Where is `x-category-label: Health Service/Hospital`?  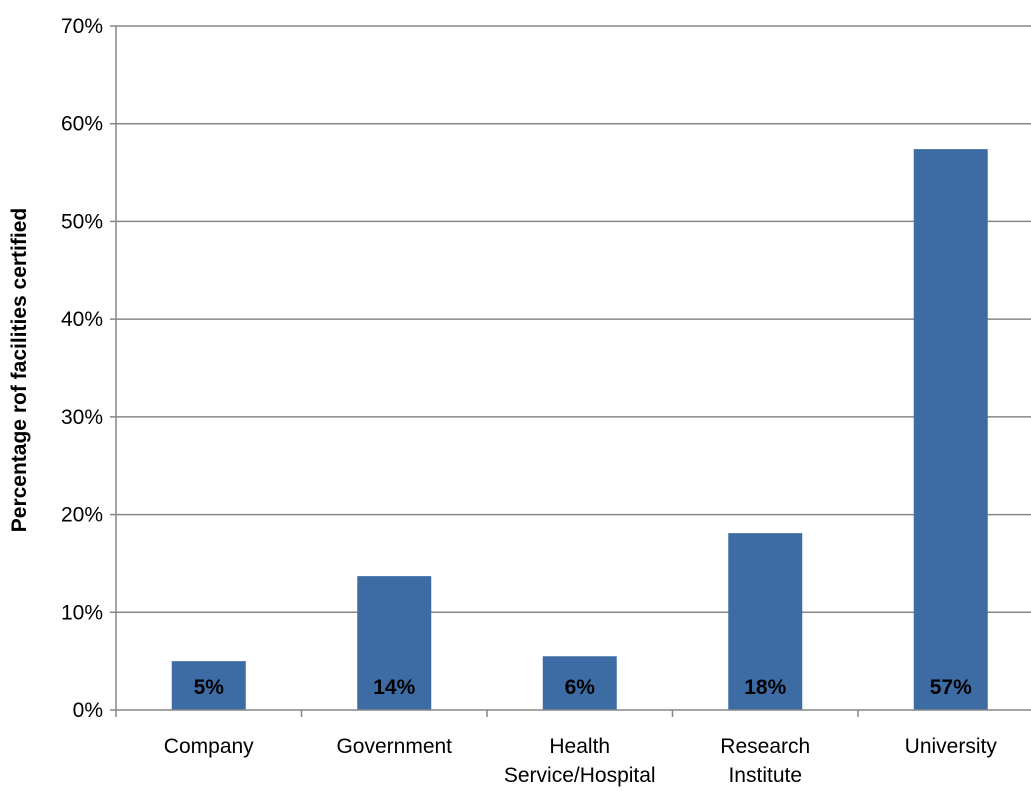
x-category-label: Health Service/Hospital is located at coordinates (580, 761).